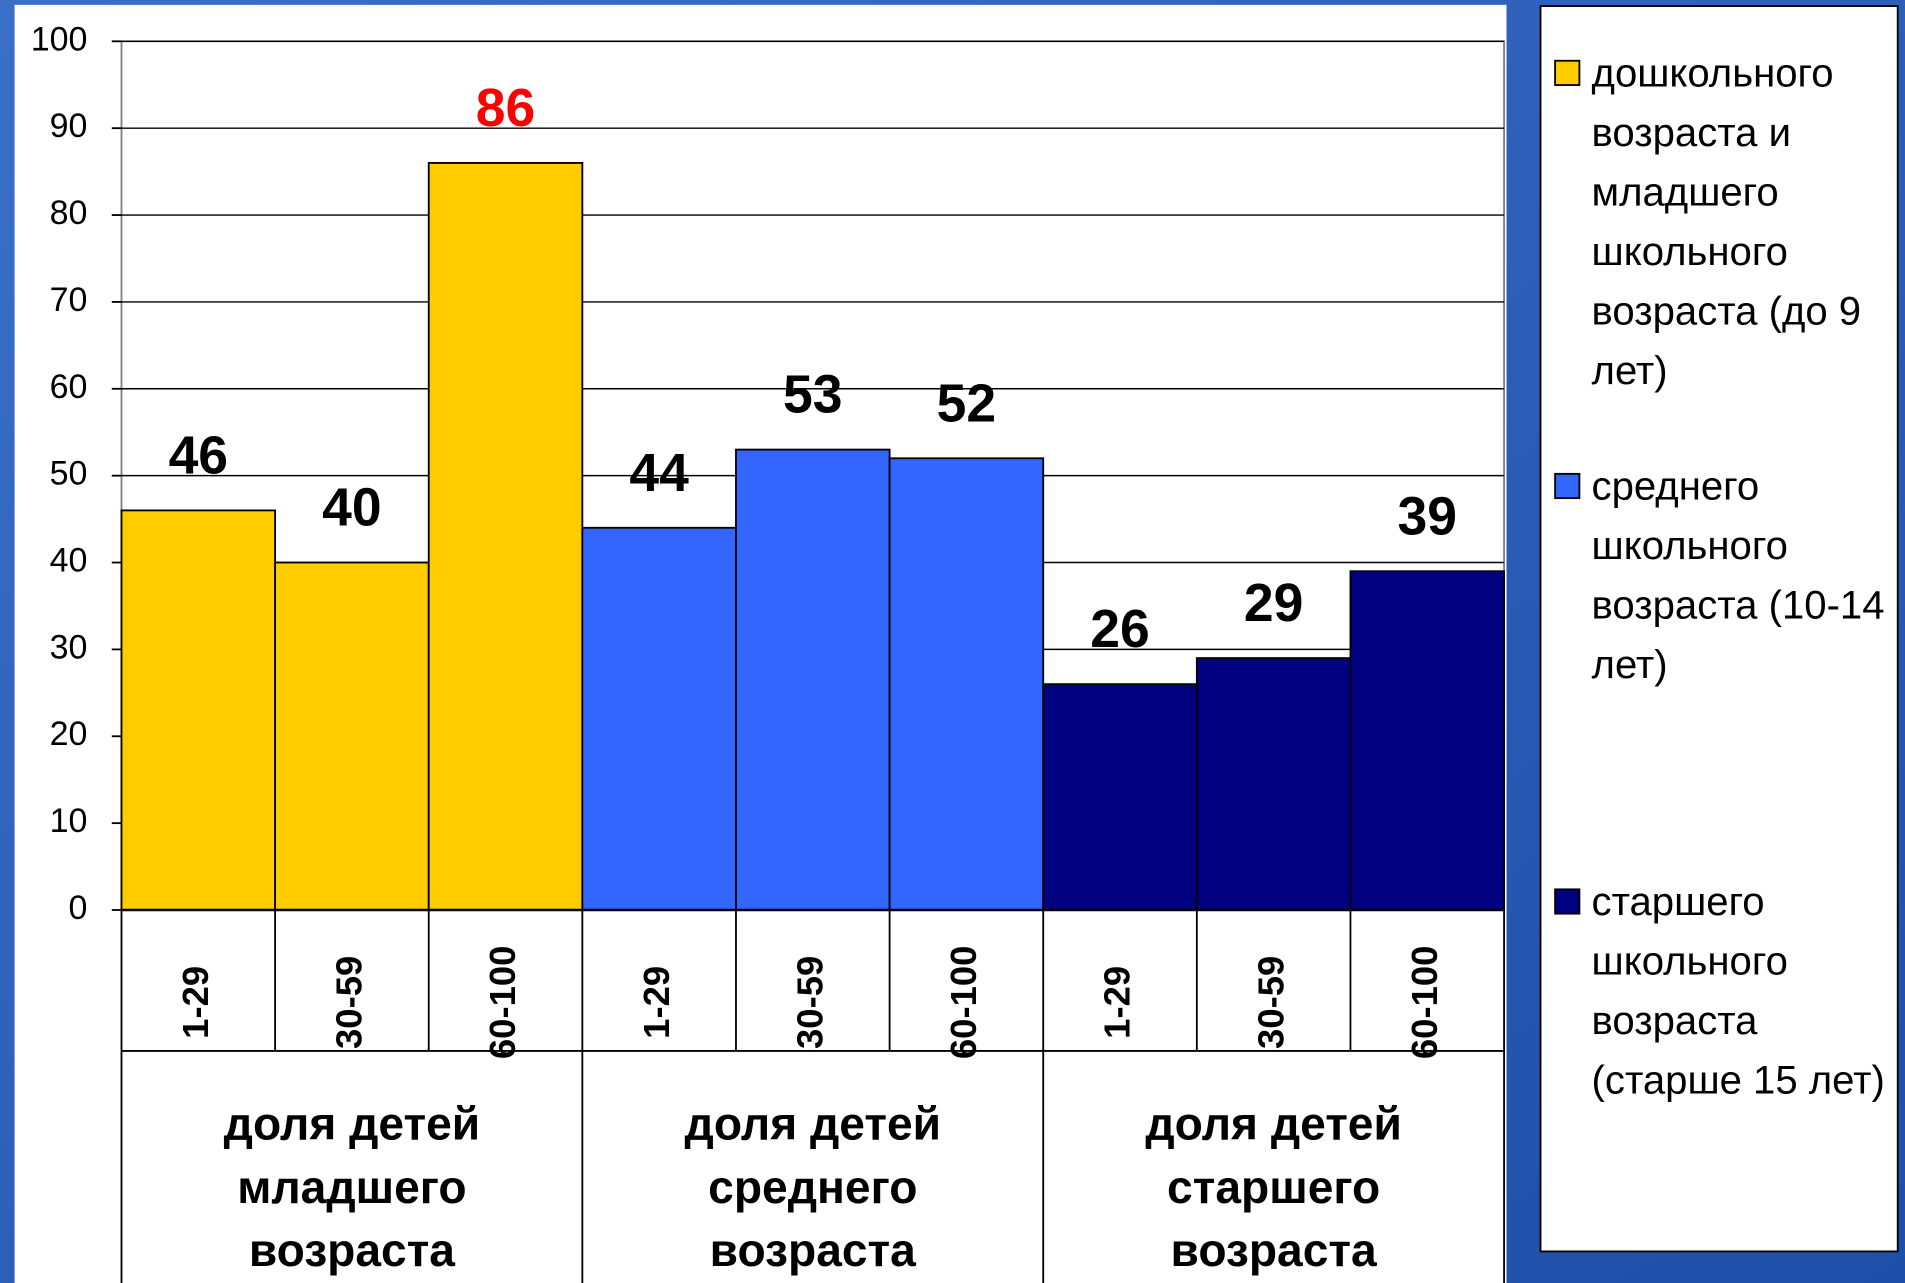  Describe the element at coordinates (69, 821) in the screenshot. I see `y-tick-label: 10` at that location.